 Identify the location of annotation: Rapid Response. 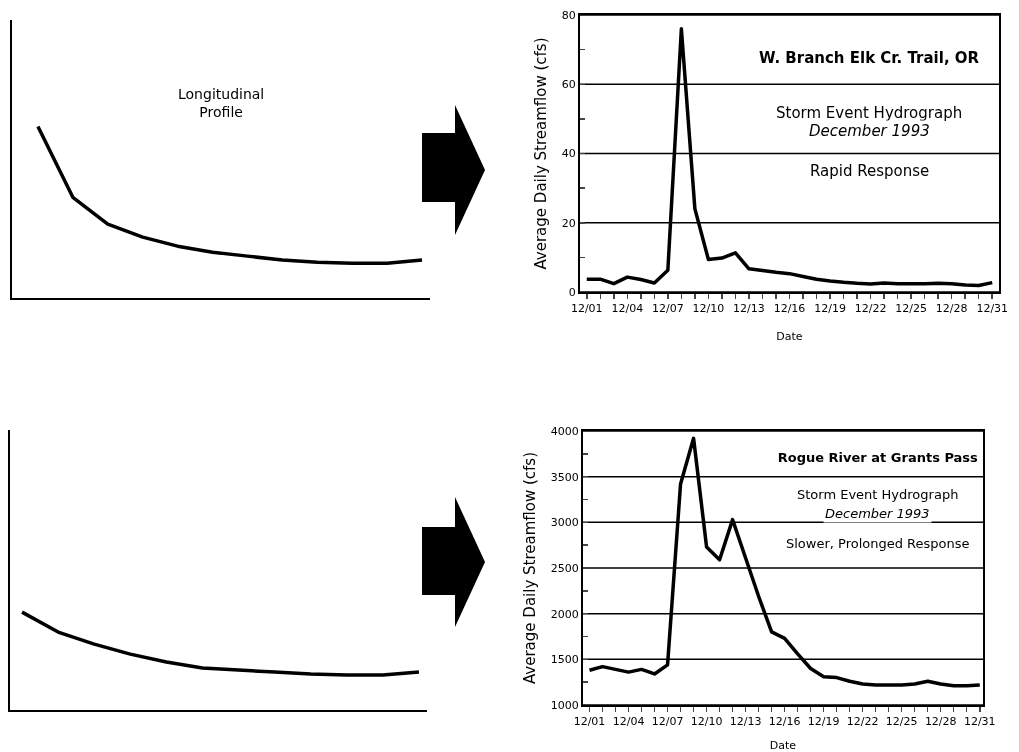
(870, 171).